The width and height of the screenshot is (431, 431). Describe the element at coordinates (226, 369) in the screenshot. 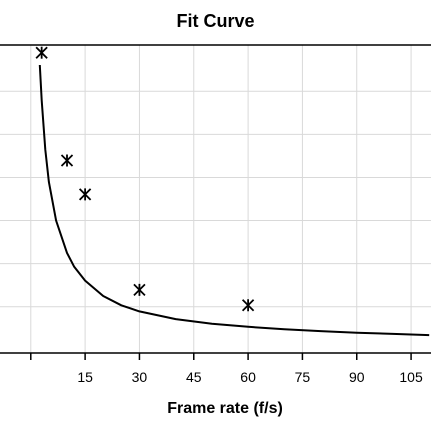

I see `x-ticks: 15 30 45 60 75 90 105` at that location.